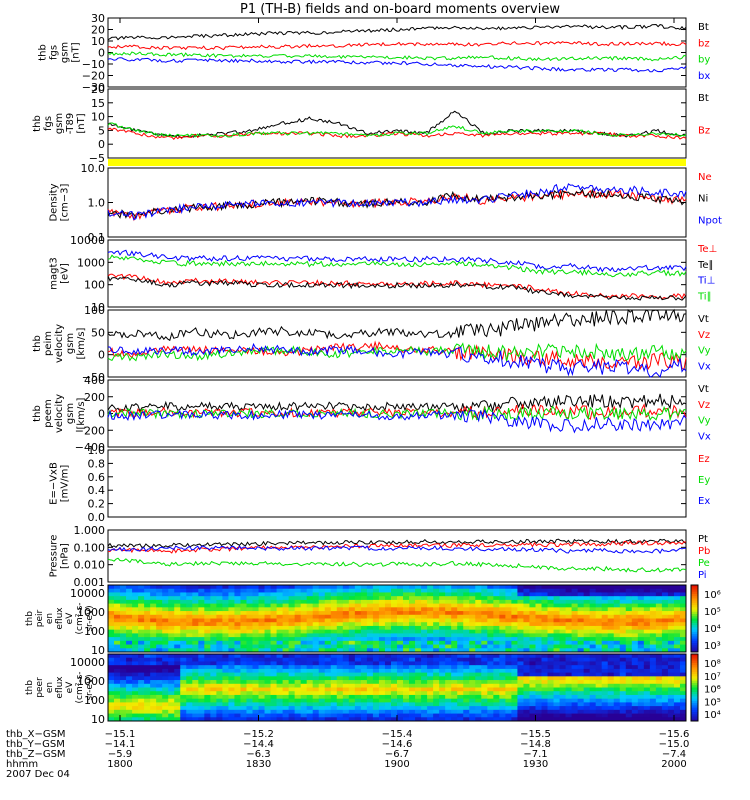  Describe the element at coordinates (90, 618) in the screenshot. I see `y-axis-label: sr-eV)` at that location.